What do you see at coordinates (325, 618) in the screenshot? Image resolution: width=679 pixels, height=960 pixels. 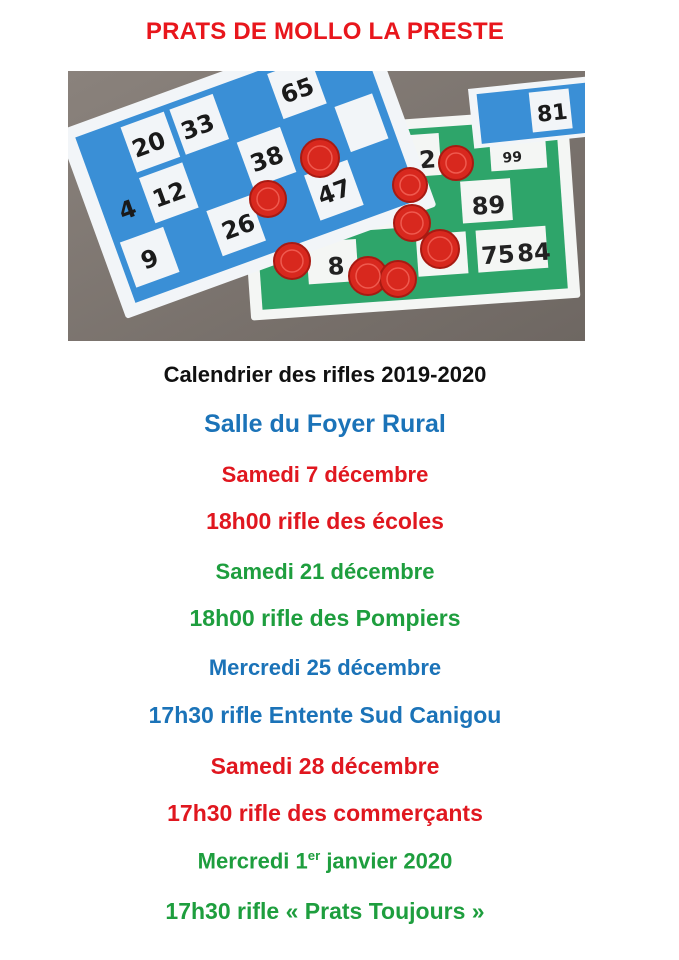 I see `event-title: 18h00 rifle des Pompiers` at bounding box center [325, 618].